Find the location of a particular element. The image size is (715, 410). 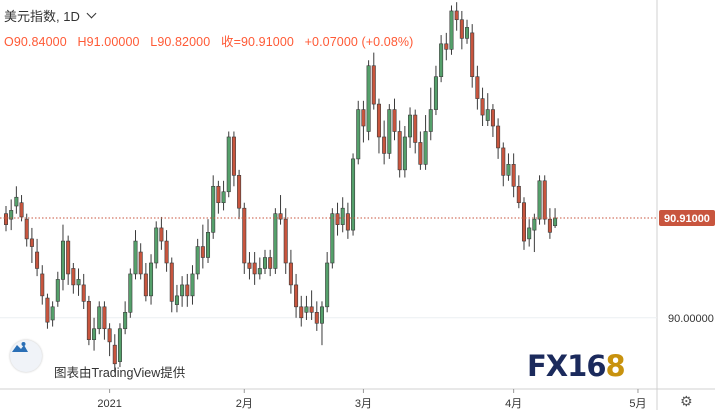

symbol-name: 美元指数, 1D is located at coordinates (42, 15).